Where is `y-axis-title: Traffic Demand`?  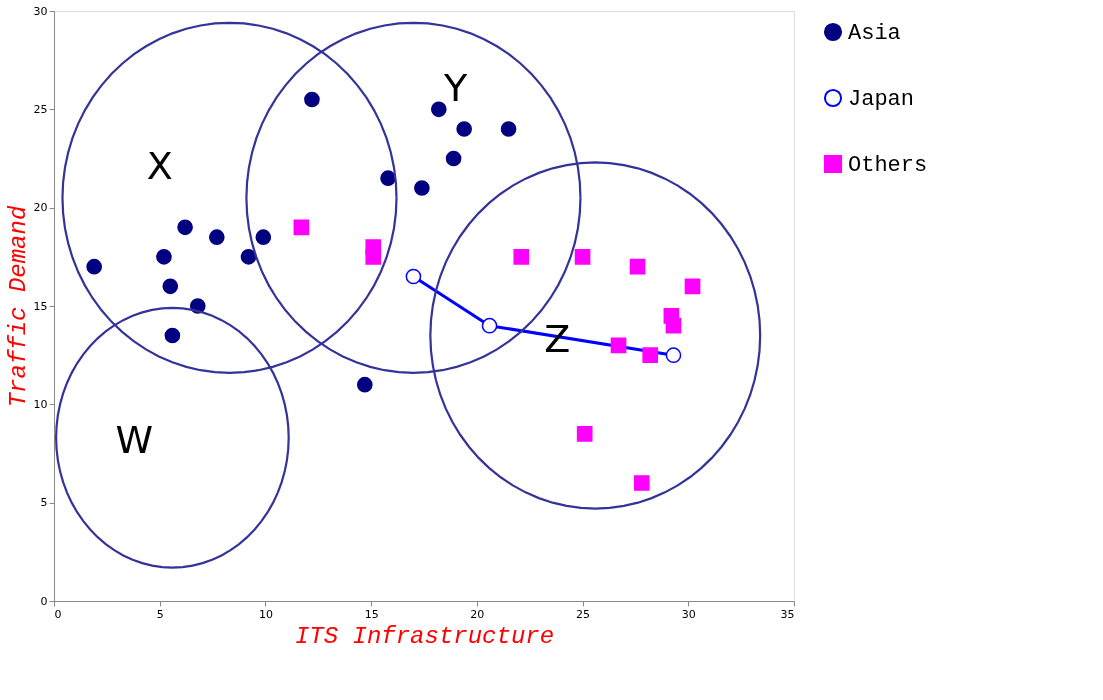
y-axis-title: Traffic Demand is located at coordinates (18, 306).